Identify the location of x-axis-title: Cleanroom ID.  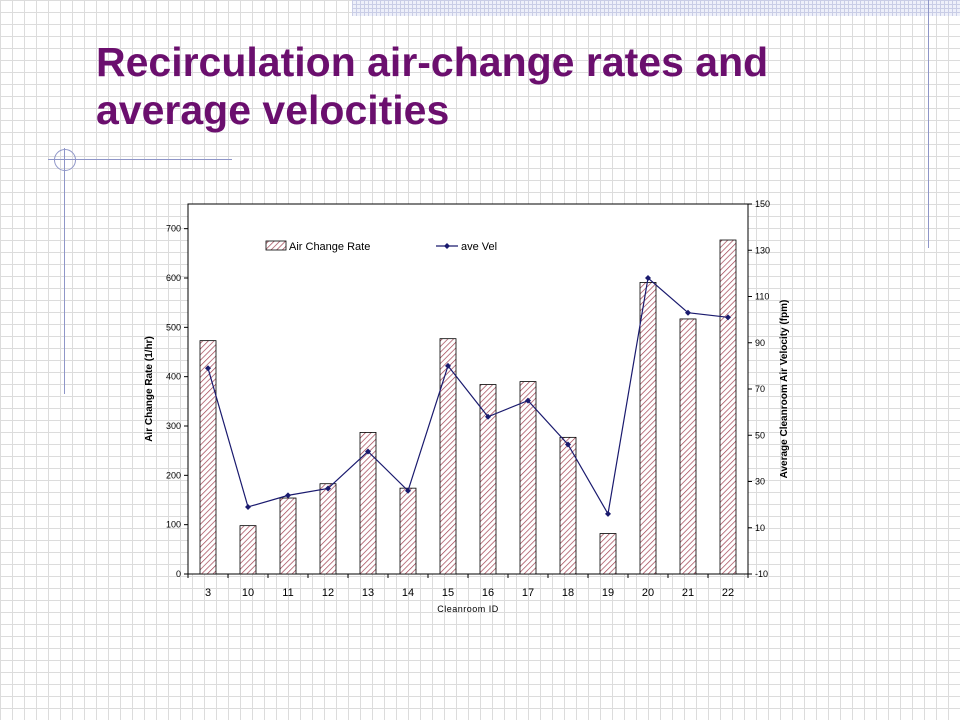
(468, 609).